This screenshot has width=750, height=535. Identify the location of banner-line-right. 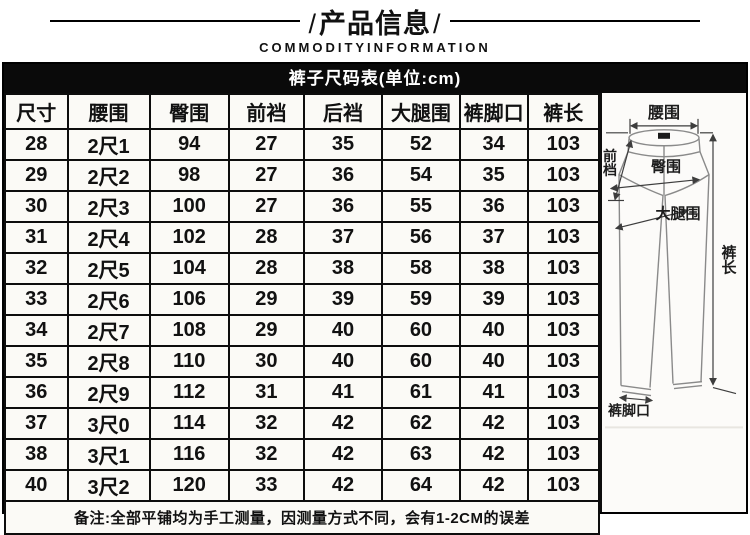
(574, 21).